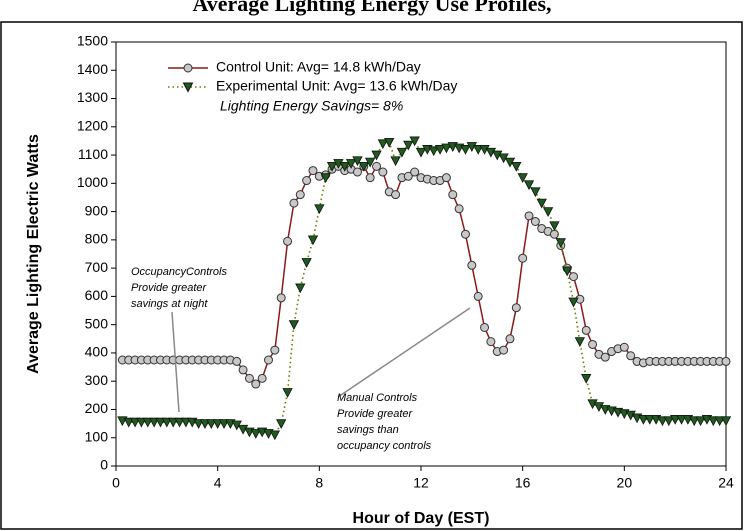  Describe the element at coordinates (92, 126) in the screenshot. I see `y-tick-label: 1200` at that location.